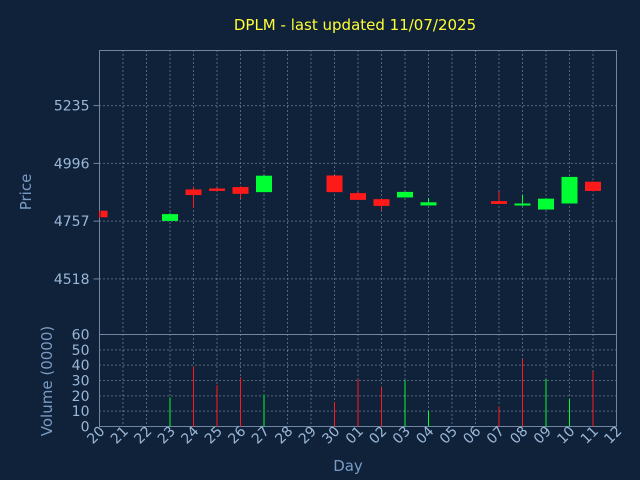  What do you see at coordinates (81, 397) in the screenshot?
I see `volume-tick-label: 20` at bounding box center [81, 397].